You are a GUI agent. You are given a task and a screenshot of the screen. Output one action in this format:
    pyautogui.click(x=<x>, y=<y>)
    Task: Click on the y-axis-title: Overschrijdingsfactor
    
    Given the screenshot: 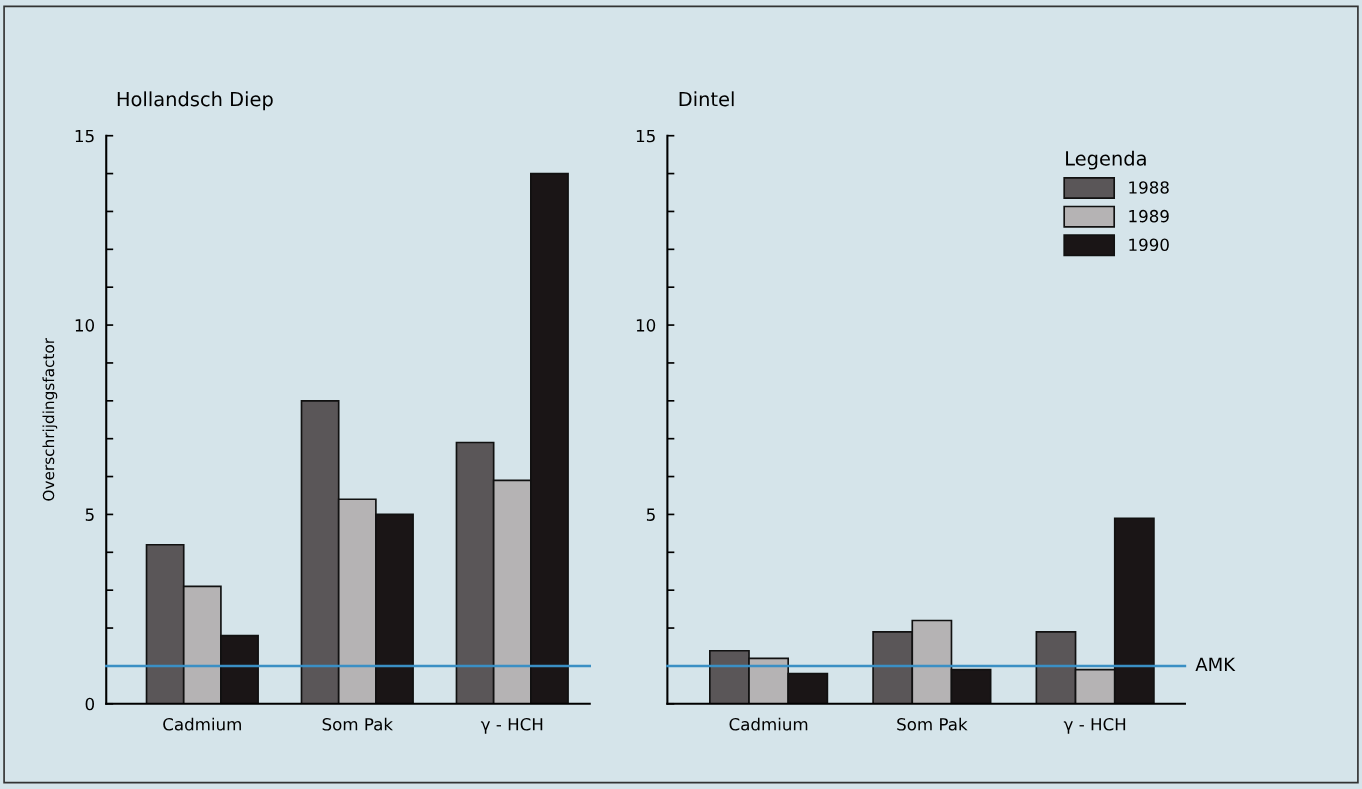 What is the action you would take?
    pyautogui.click(x=50, y=419)
    